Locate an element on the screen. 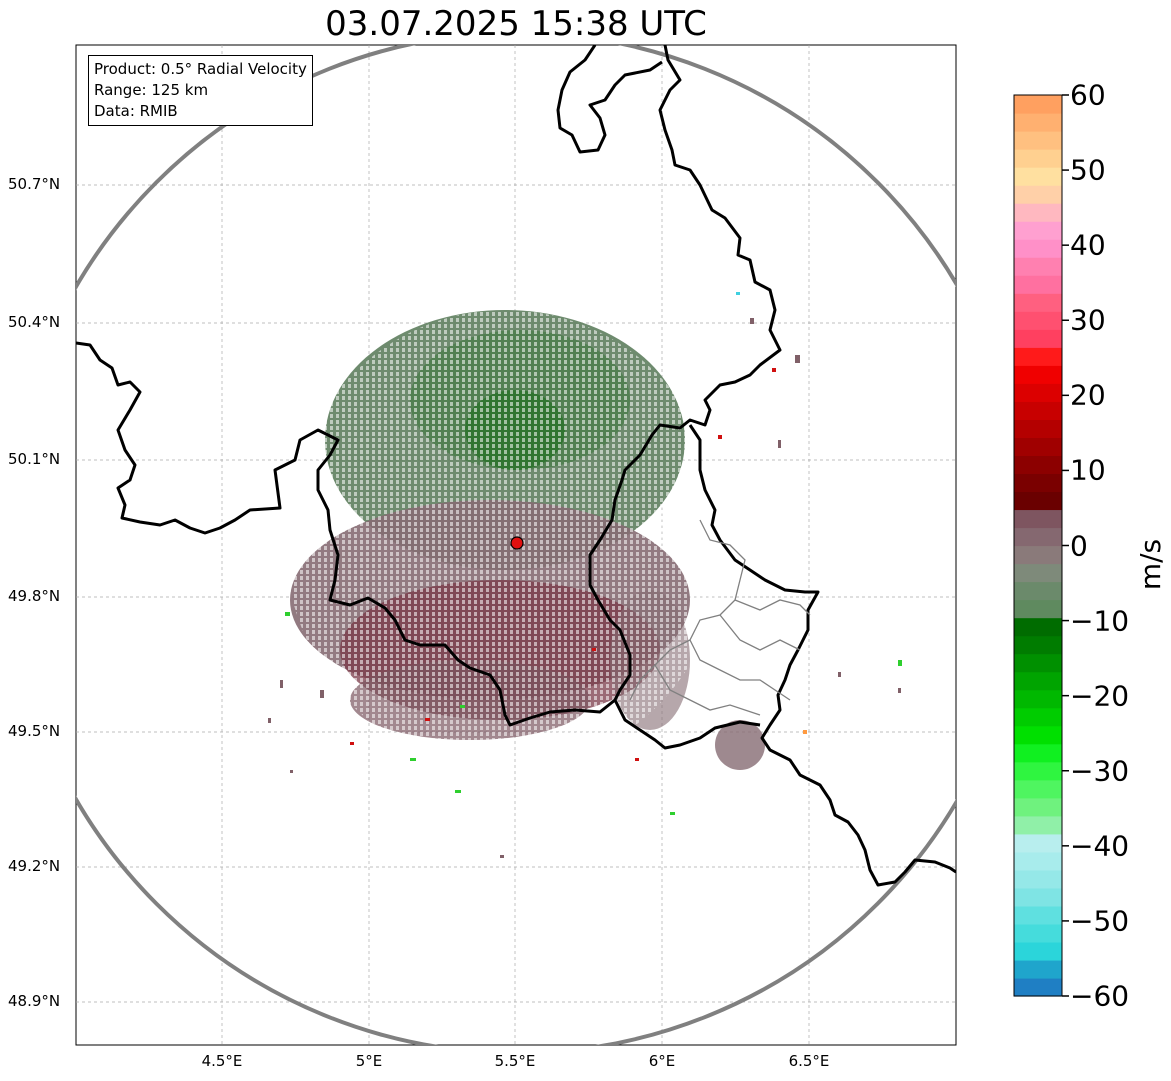 This screenshot has width=1171, height=1081. colorbar is located at coordinates (1038, 546).